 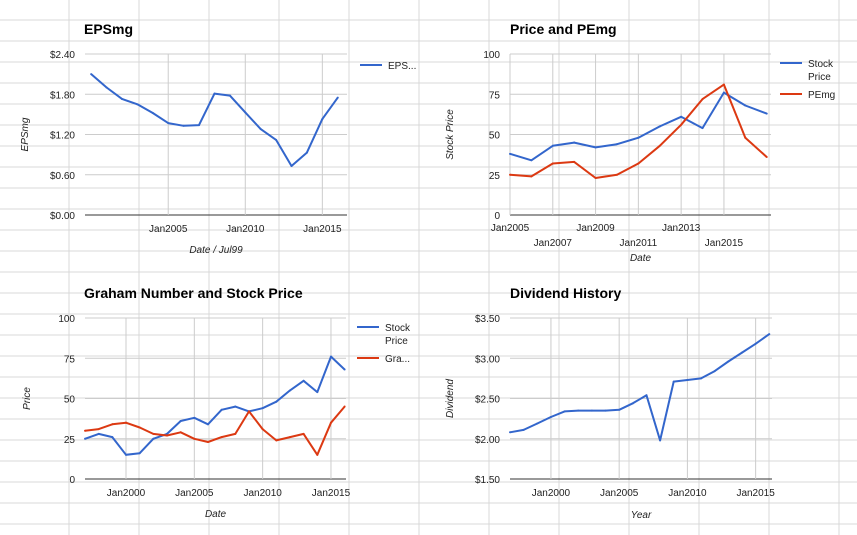 I want to click on price-x-tick-label: Jan2015, so click(x=724, y=243).